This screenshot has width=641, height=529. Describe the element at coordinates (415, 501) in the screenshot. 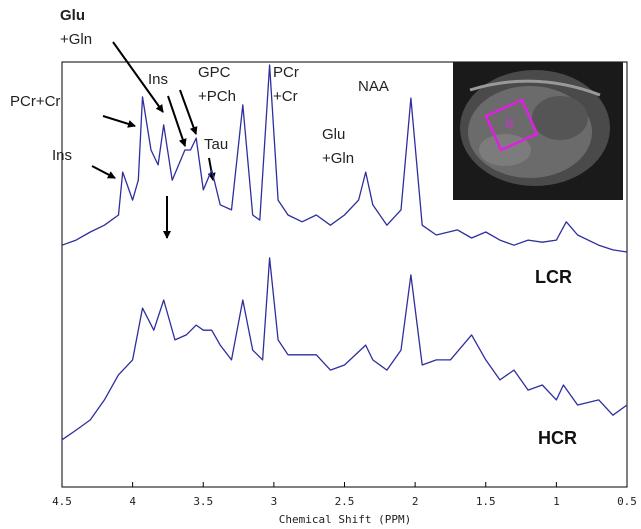

I see `x-tick-label: 2` at that location.